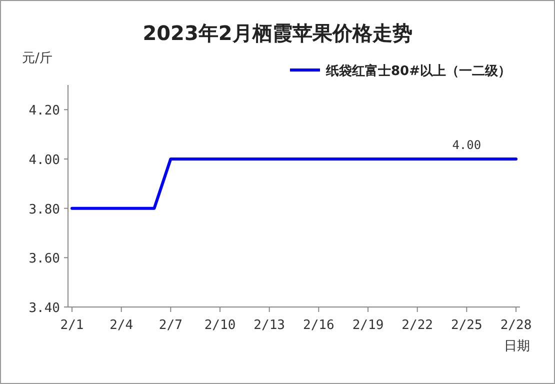 This screenshot has width=555, height=384. Describe the element at coordinates (517, 346) in the screenshot. I see `x-axis-title: 日期` at that location.